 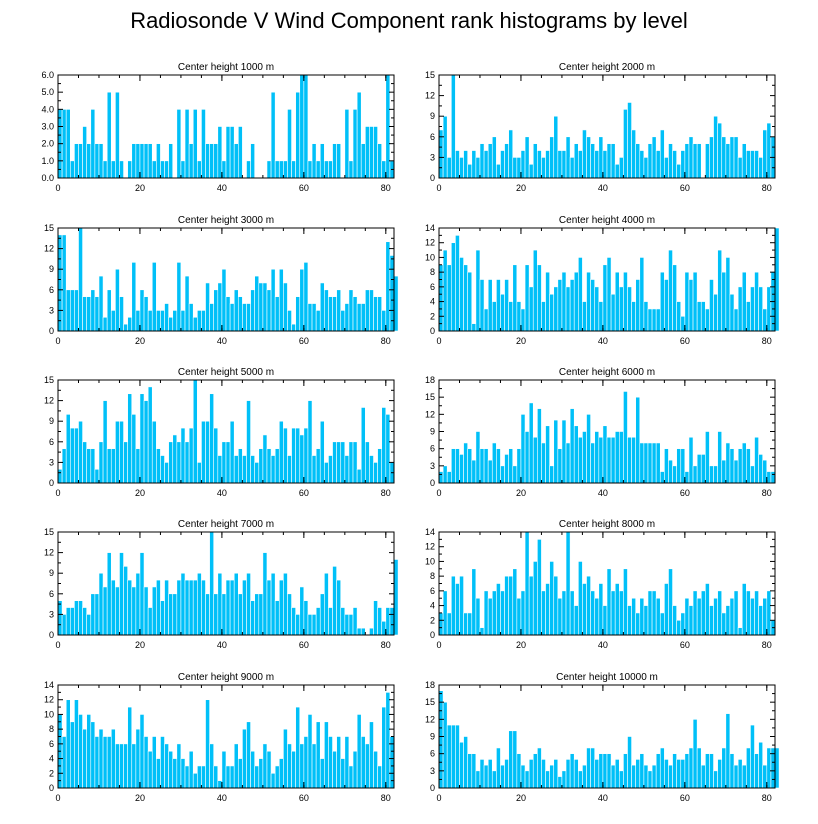 I want to click on x-tick-label: 60, so click(x=304, y=188).